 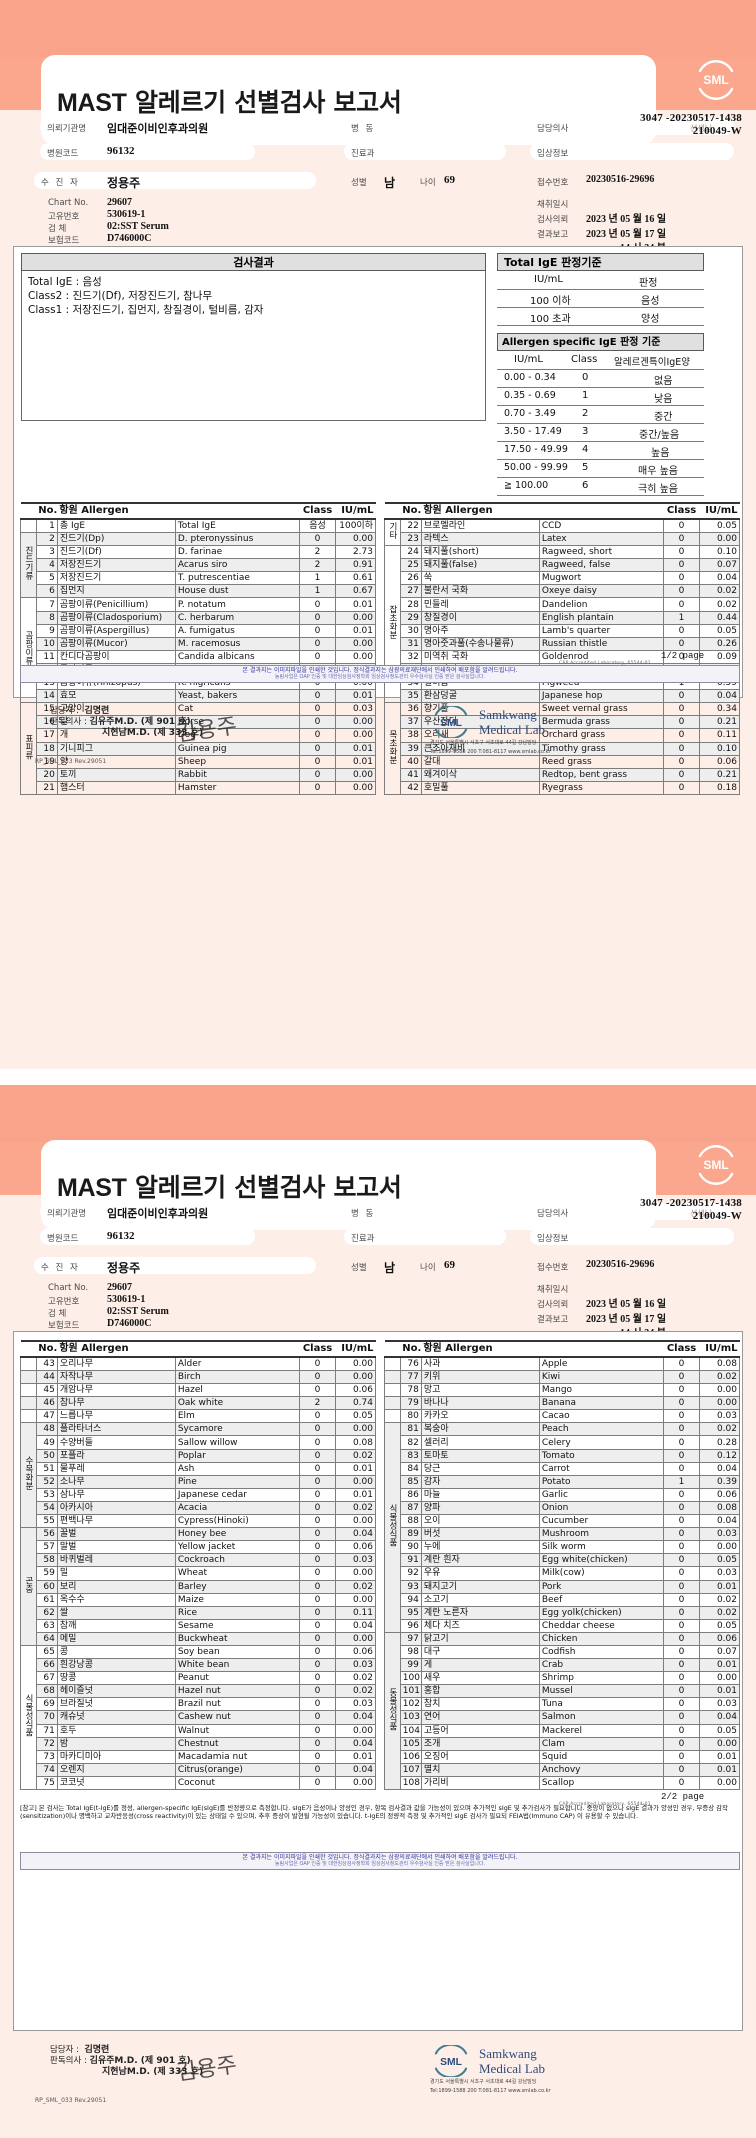 What do you see at coordinates (601, 1717) in the screenshot?
I see `cell-allergen-eng: Salmon` at bounding box center [601, 1717].